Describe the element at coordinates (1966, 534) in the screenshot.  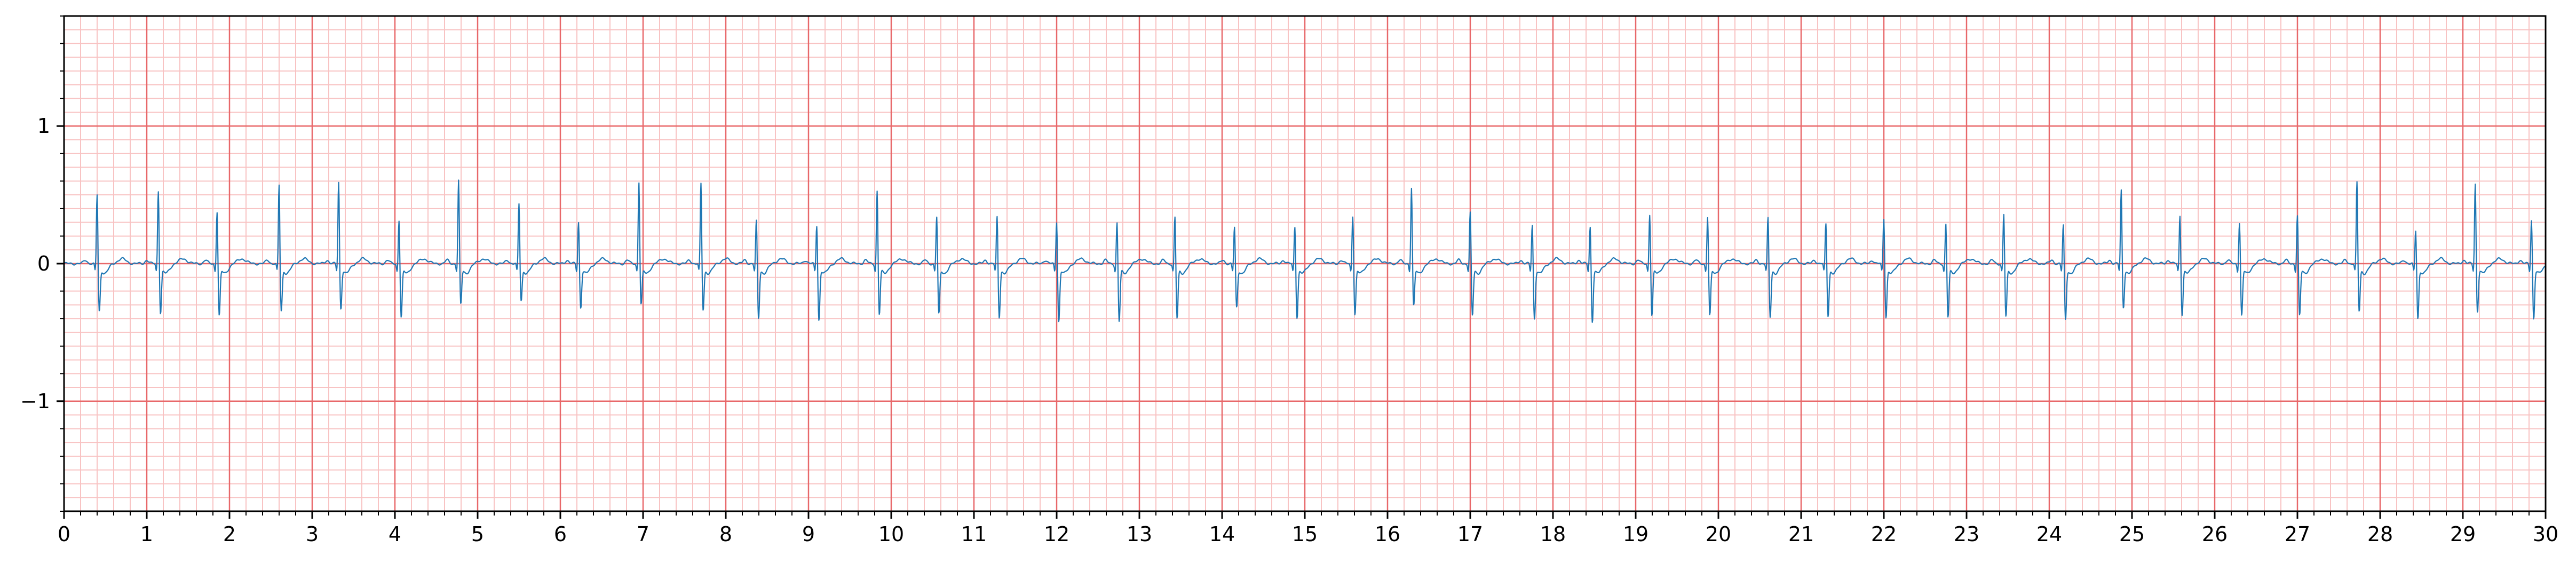
I see `x-tick-label: 23` at that location.